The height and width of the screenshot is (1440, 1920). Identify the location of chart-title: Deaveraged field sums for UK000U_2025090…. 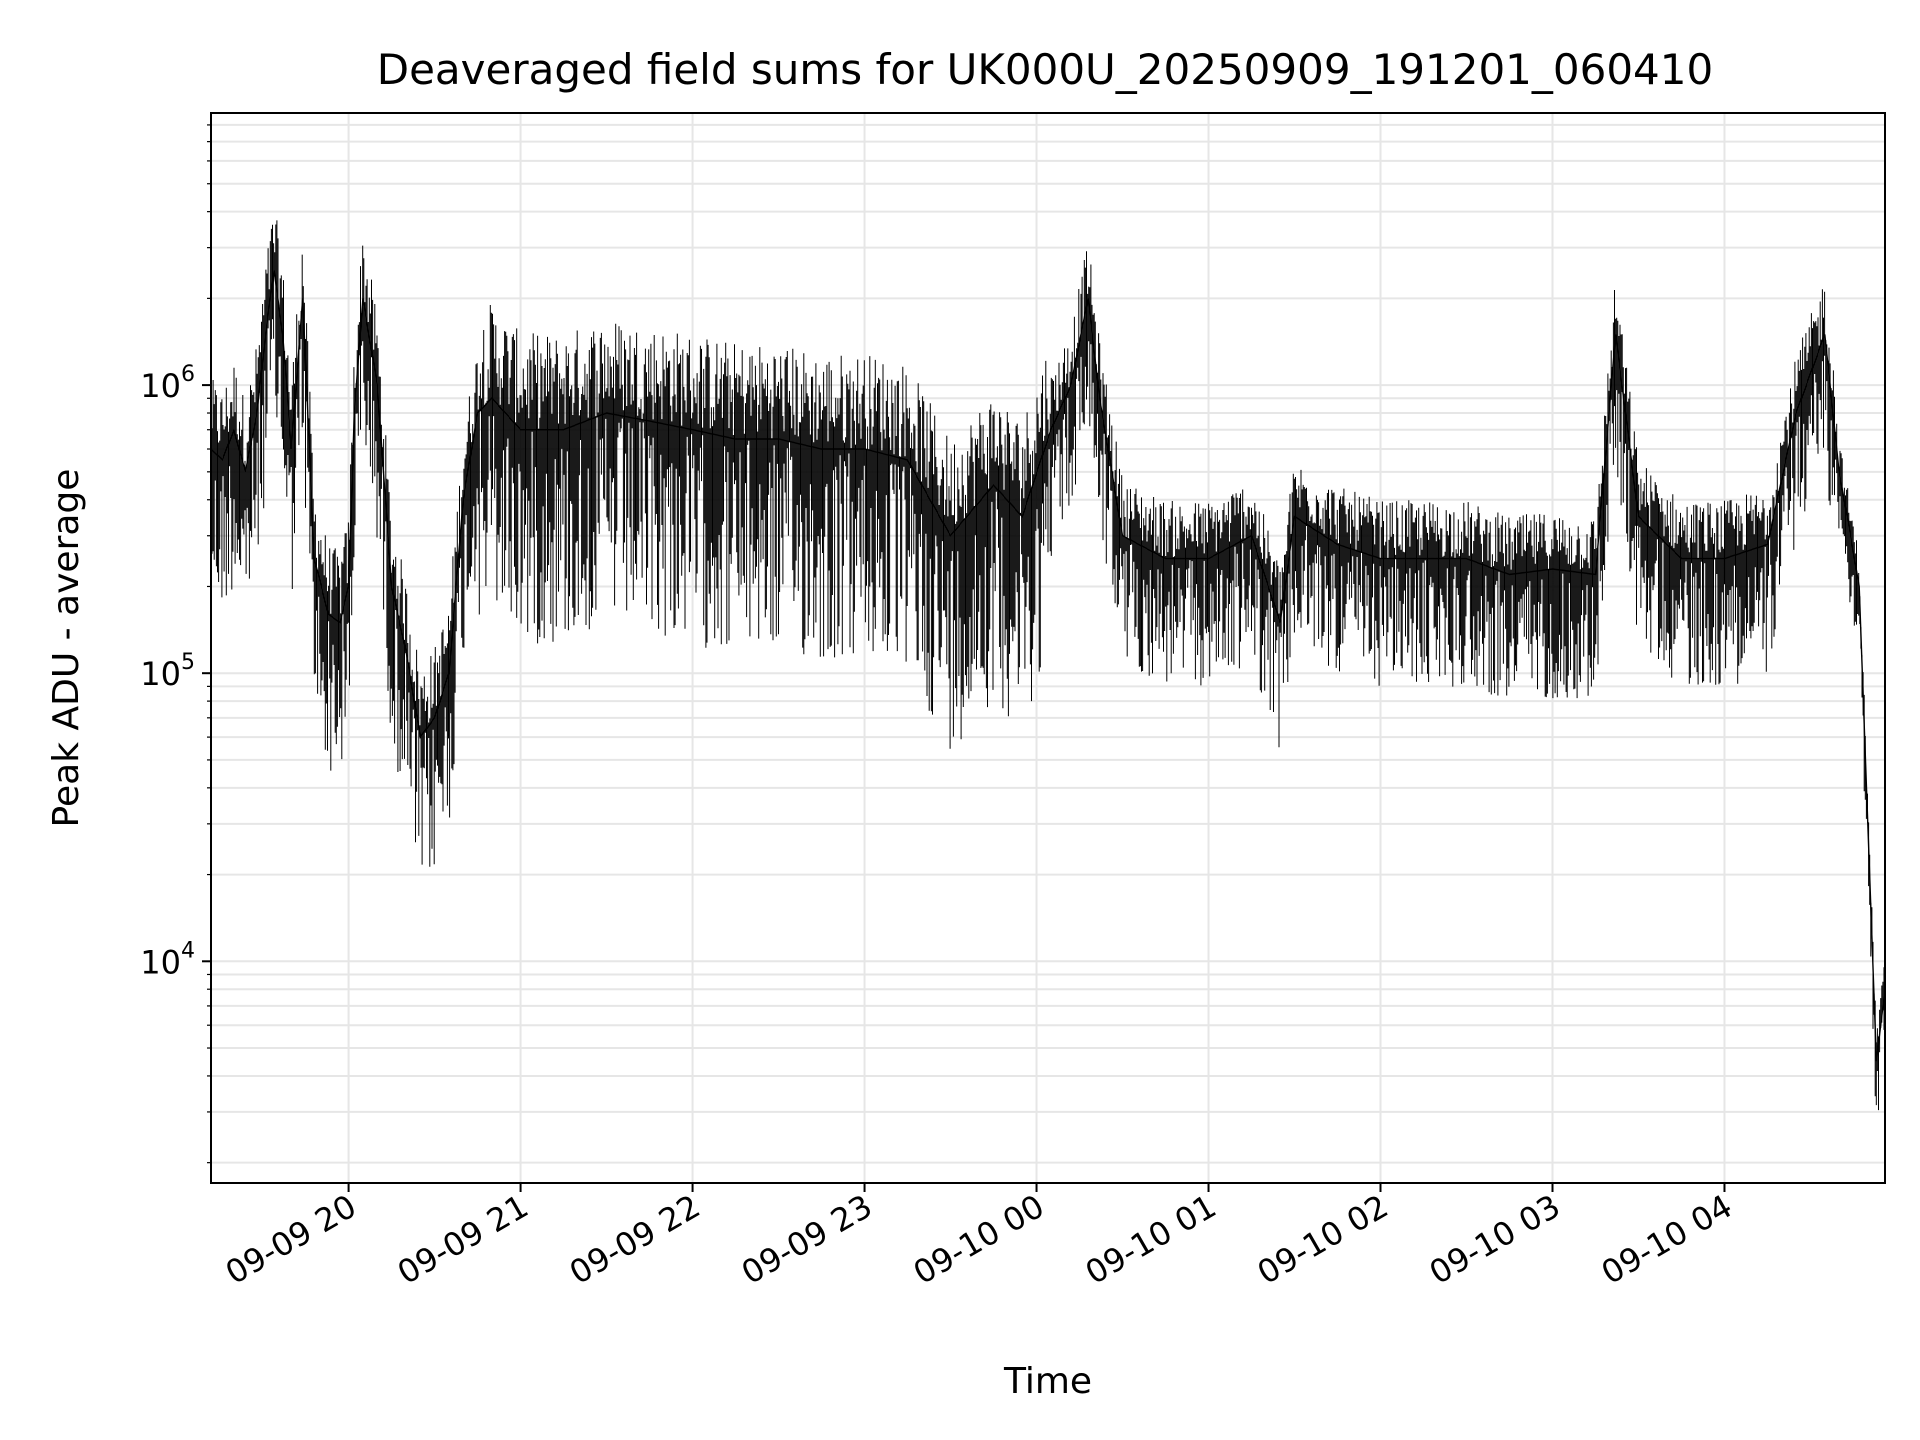
(1045, 69).